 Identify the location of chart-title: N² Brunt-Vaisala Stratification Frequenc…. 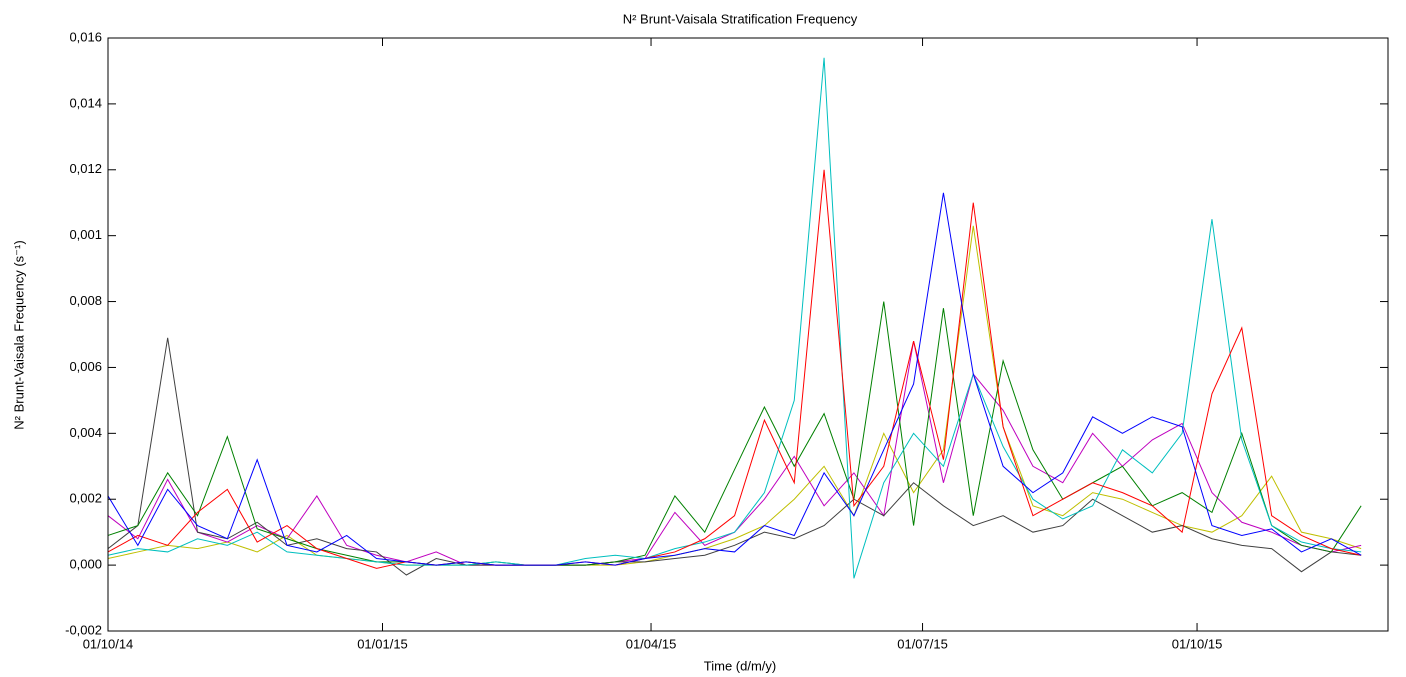
(740, 18).